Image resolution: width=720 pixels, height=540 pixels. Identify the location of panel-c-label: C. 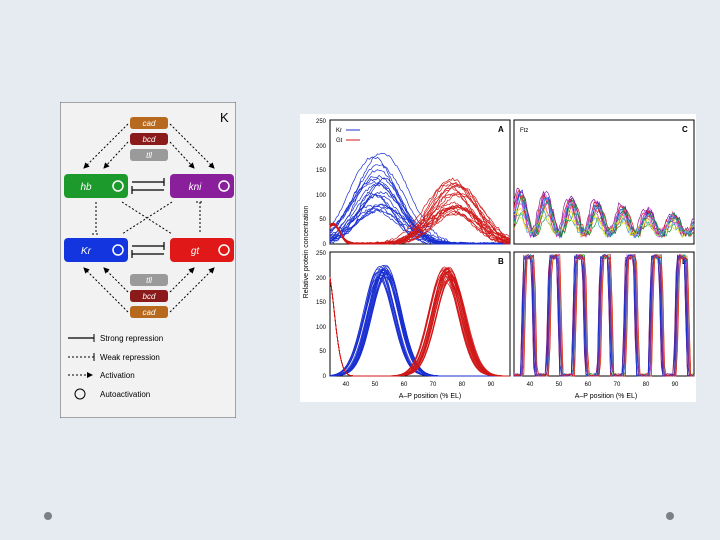
(685, 129).